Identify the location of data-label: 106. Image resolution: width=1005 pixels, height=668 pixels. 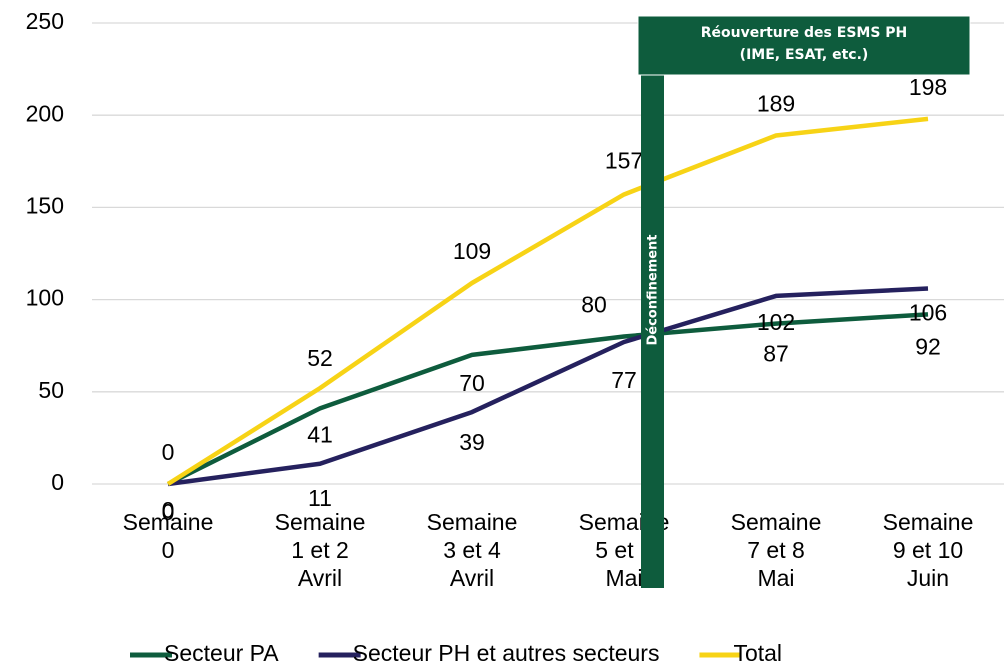
(928, 313).